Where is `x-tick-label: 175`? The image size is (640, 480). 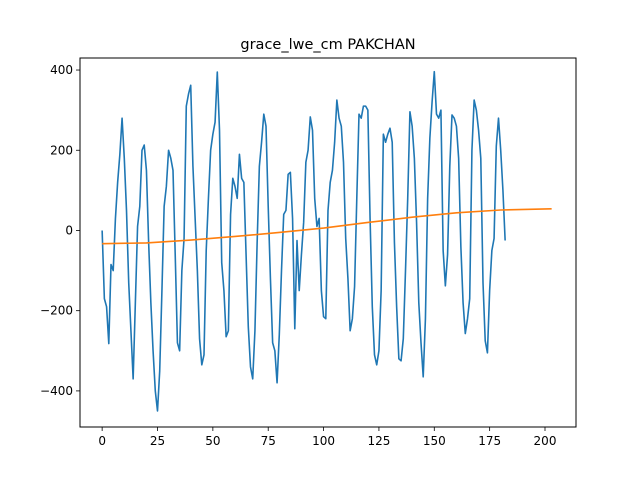
x-tick-label: 175 is located at coordinates (489, 441).